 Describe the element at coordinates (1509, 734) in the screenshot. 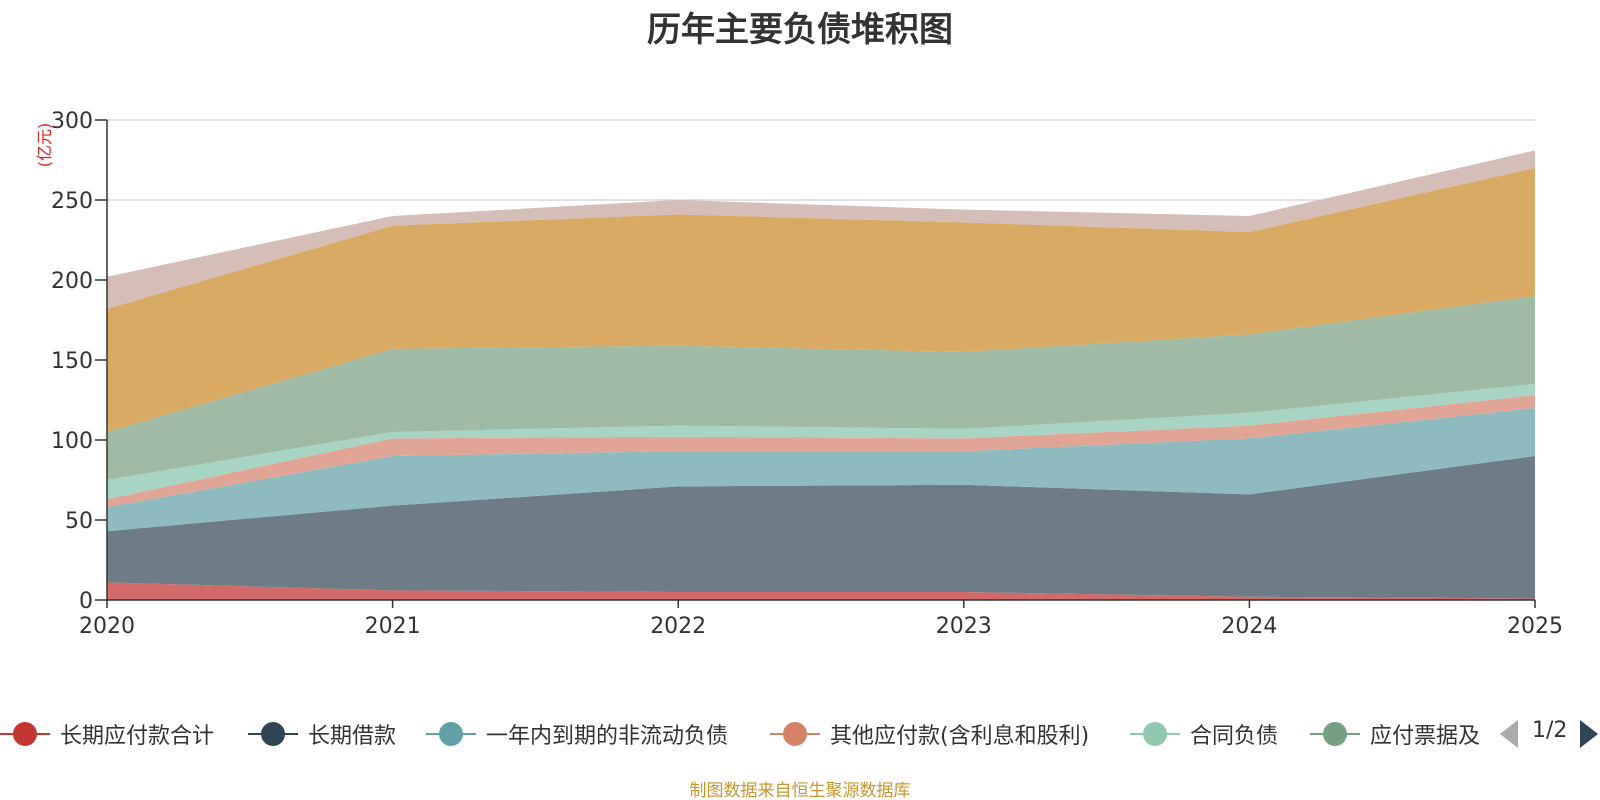

I see `legend-prev-page-icon` at that location.